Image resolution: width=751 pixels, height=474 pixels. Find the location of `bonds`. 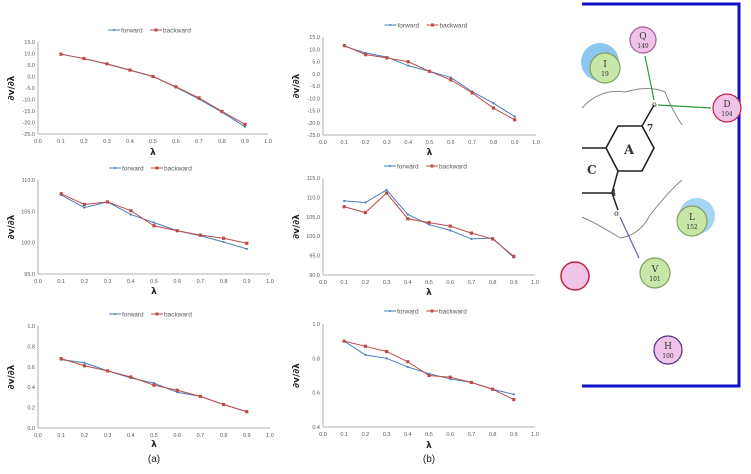

bonds is located at coordinates (618, 157).